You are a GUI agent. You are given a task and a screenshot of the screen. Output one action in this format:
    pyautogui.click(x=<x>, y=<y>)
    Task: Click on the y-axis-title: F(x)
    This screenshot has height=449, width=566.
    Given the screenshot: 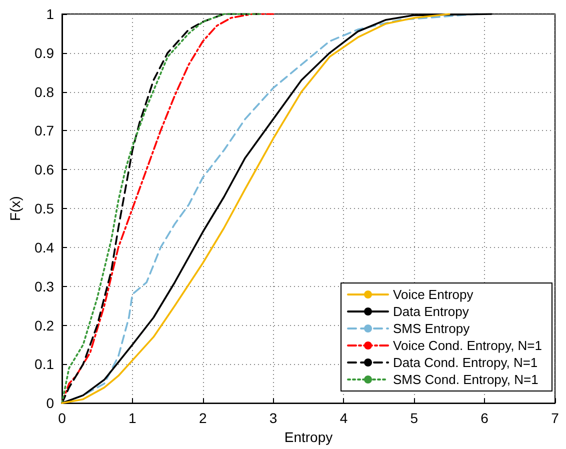 What is the action you would take?
    pyautogui.click(x=15, y=208)
    